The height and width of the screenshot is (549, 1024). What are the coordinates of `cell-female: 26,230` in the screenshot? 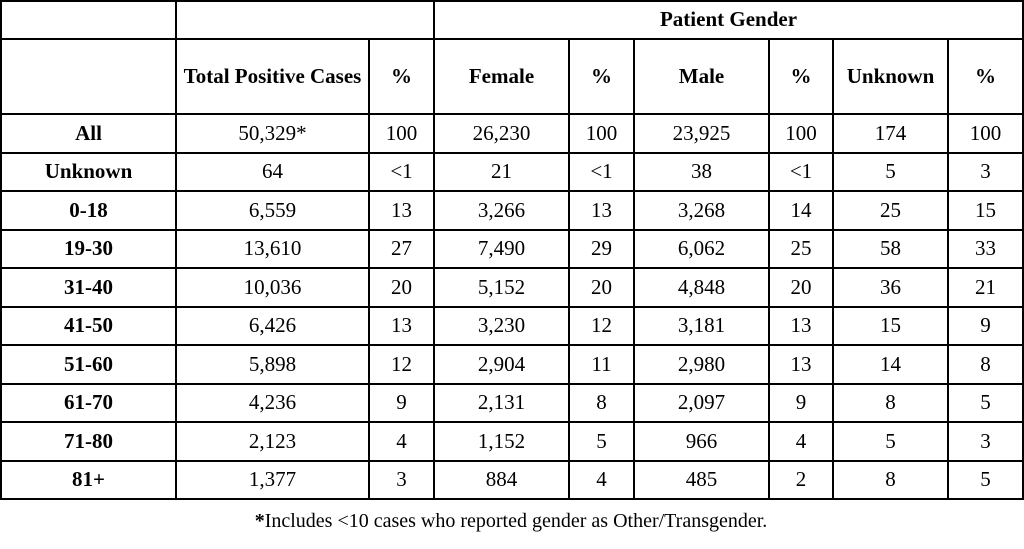 It's located at (501, 133).